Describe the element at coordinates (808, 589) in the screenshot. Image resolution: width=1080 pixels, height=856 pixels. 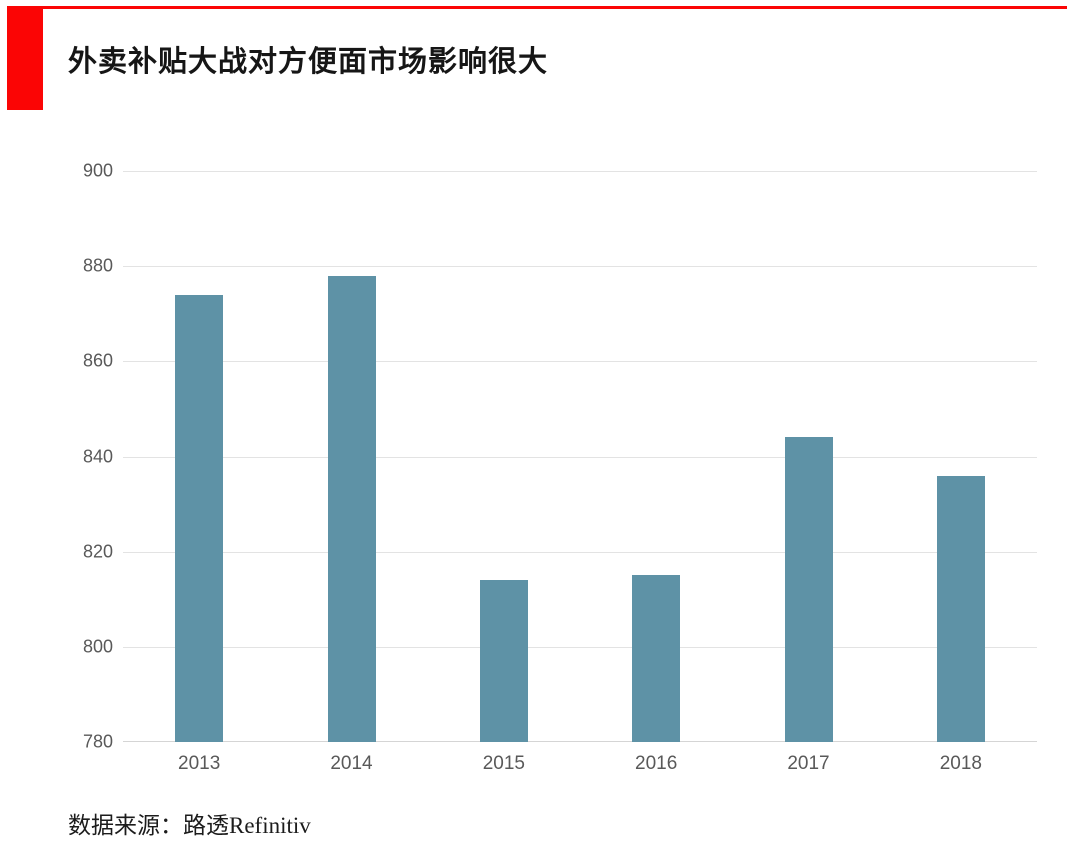
I see `bar-2017` at that location.